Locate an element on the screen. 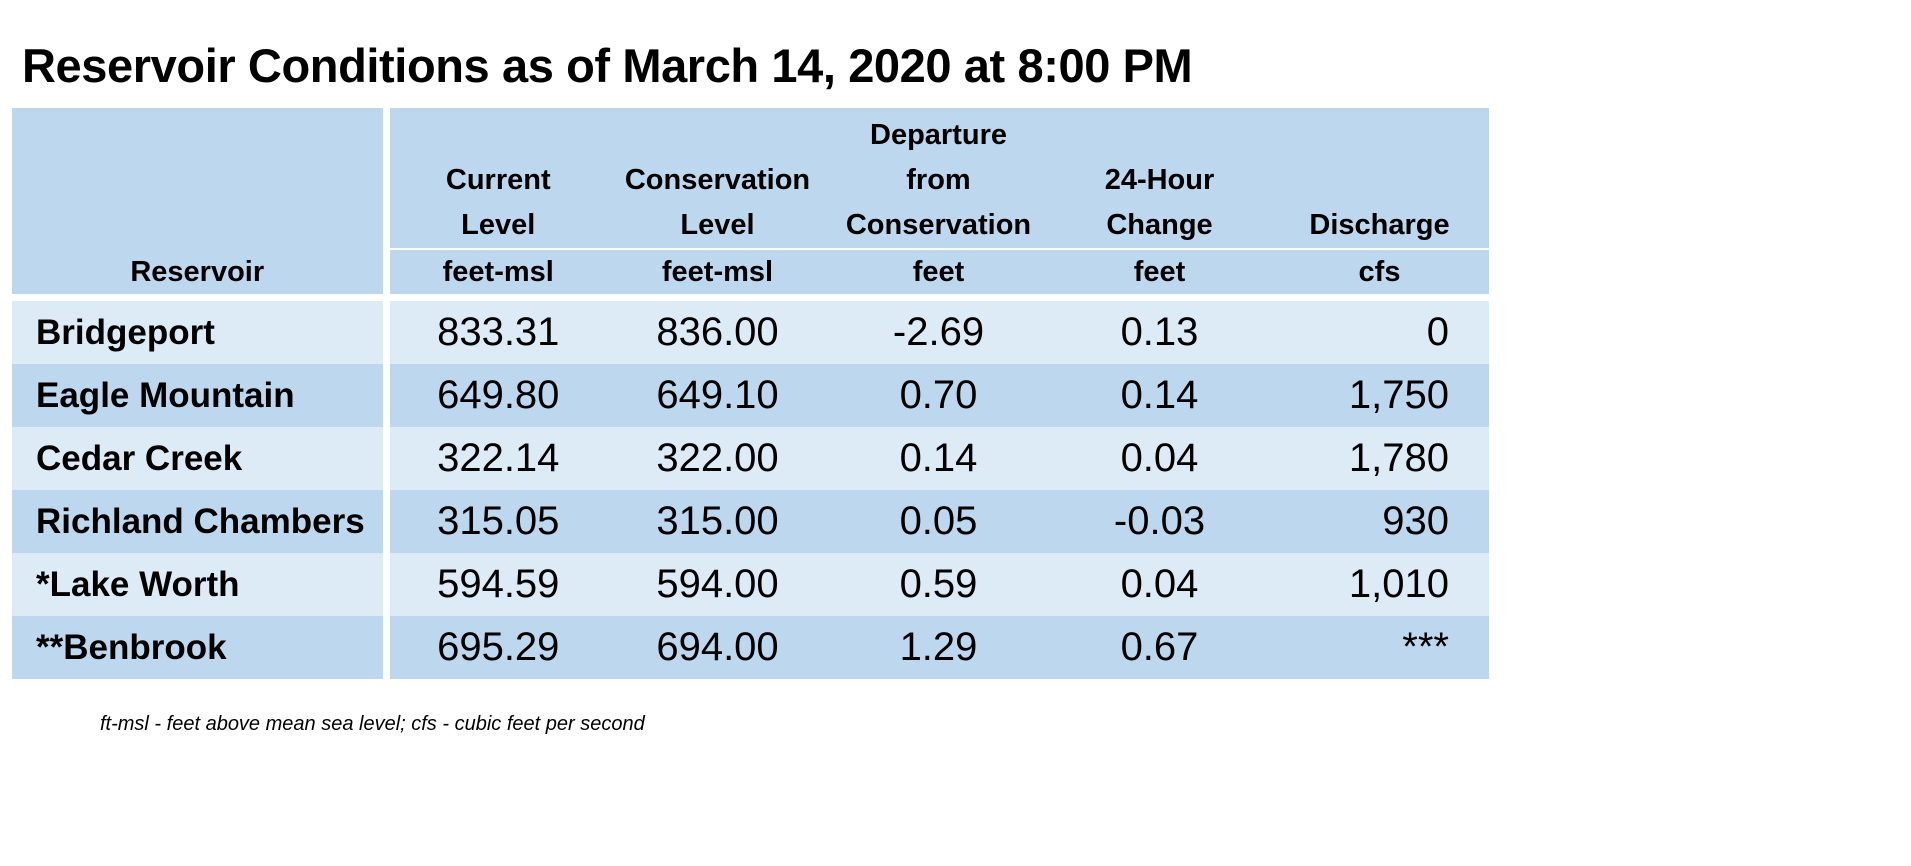 The image size is (1911, 866). discharge-cell: 0 is located at coordinates (1379, 332).